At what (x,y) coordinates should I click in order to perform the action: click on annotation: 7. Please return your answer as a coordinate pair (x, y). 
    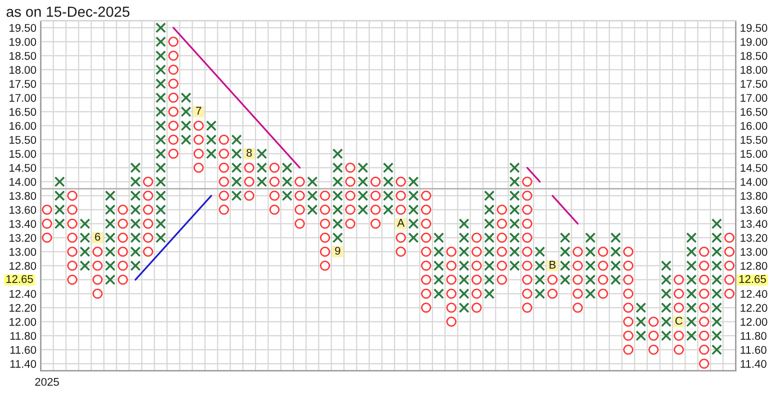
    Looking at the image, I should click on (199, 110).